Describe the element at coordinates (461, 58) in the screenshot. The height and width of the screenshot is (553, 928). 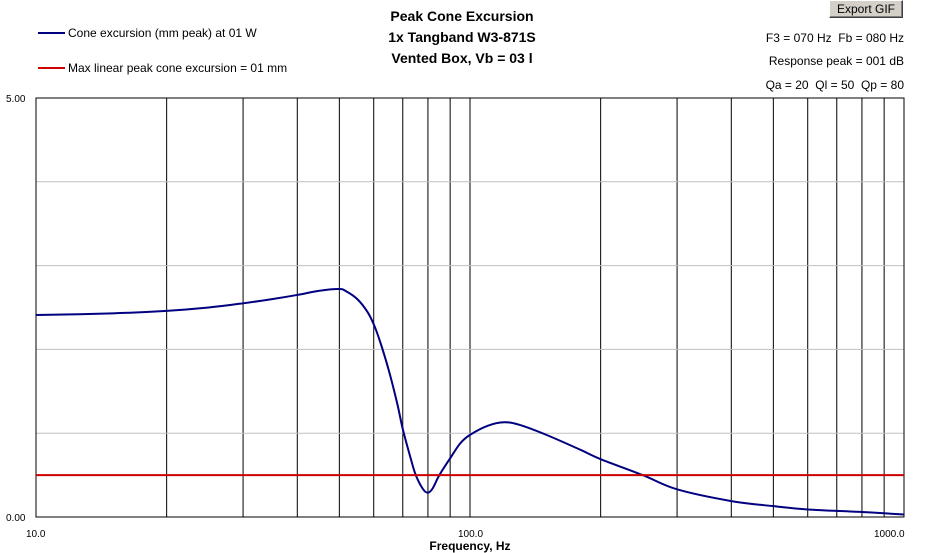
I see `title-line-3: Vented Box, Vb = 03 l` at that location.